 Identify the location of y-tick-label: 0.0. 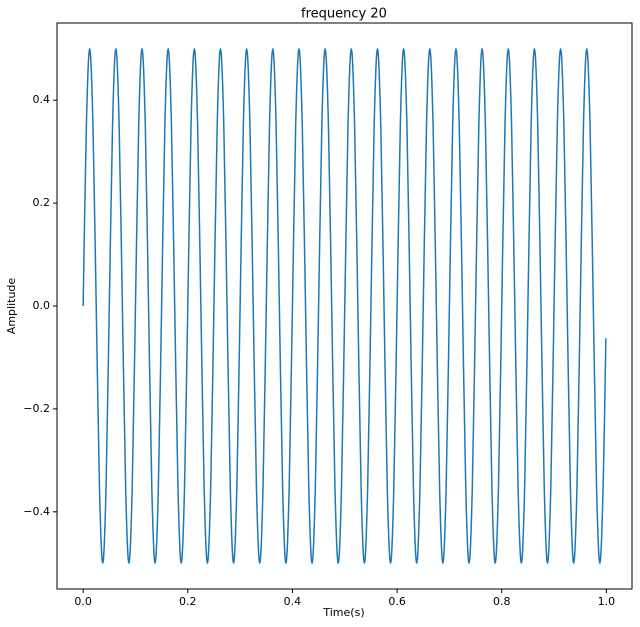
(42, 305).